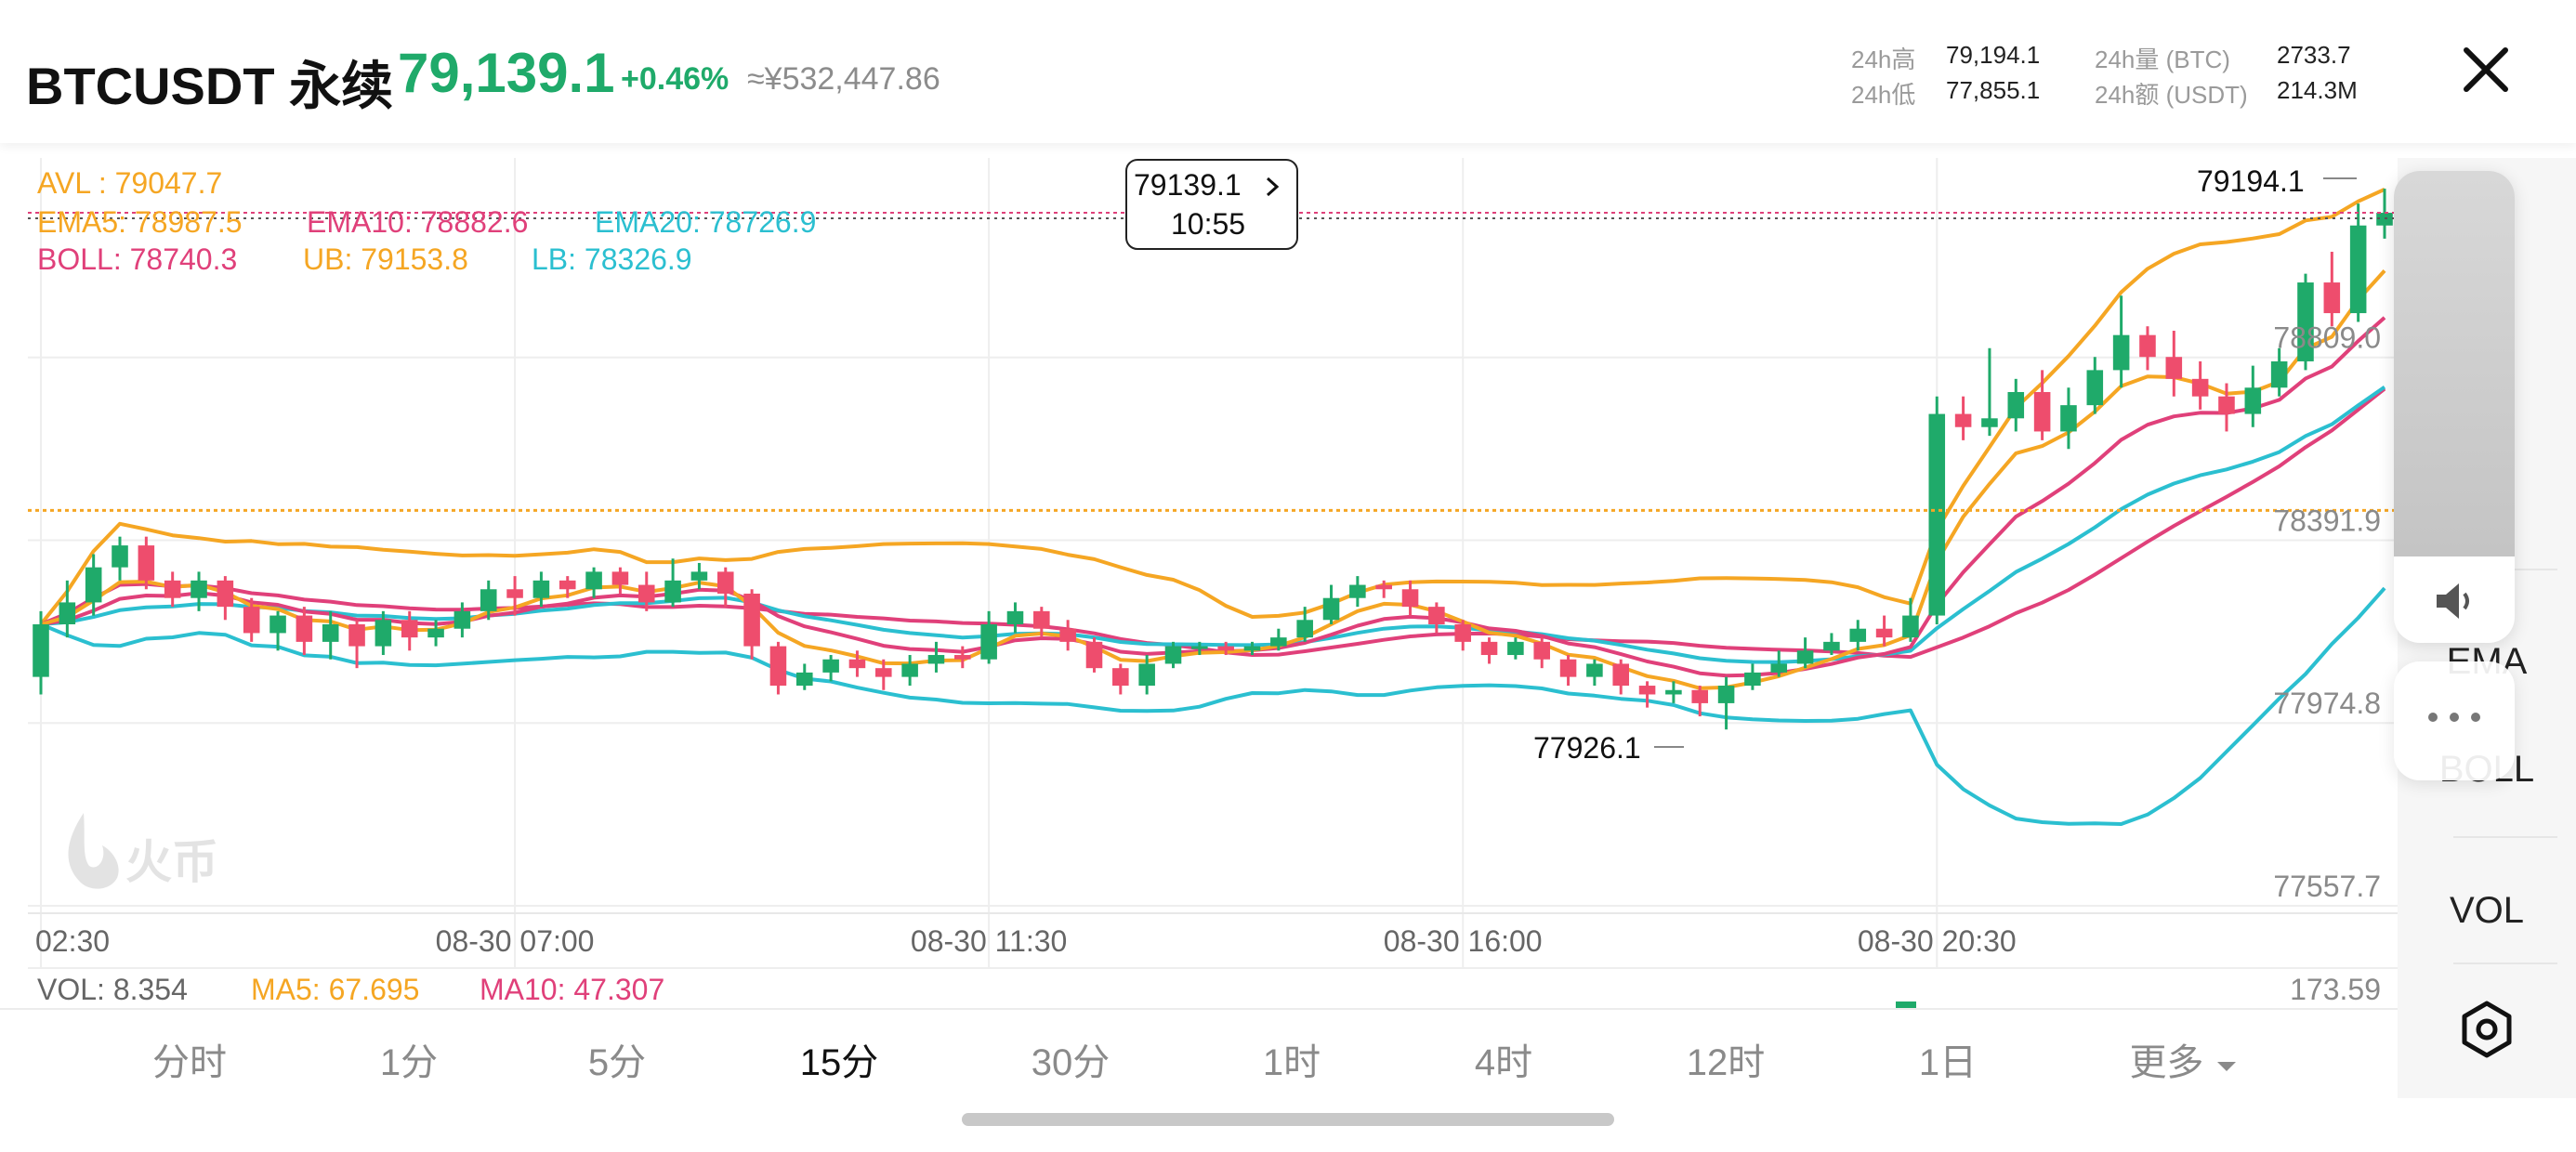 The image size is (2576, 1152). I want to click on speaker-icon, so click(2454, 601).